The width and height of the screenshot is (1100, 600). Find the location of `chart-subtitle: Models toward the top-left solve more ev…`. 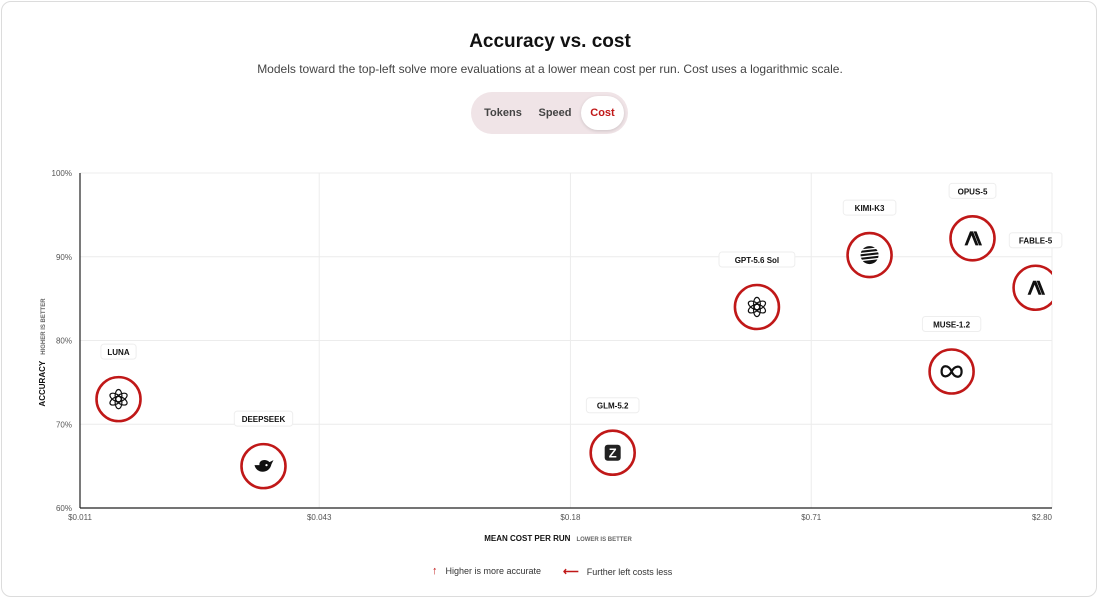

chart-subtitle: Models toward the top-left solve more ev… is located at coordinates (550, 69).